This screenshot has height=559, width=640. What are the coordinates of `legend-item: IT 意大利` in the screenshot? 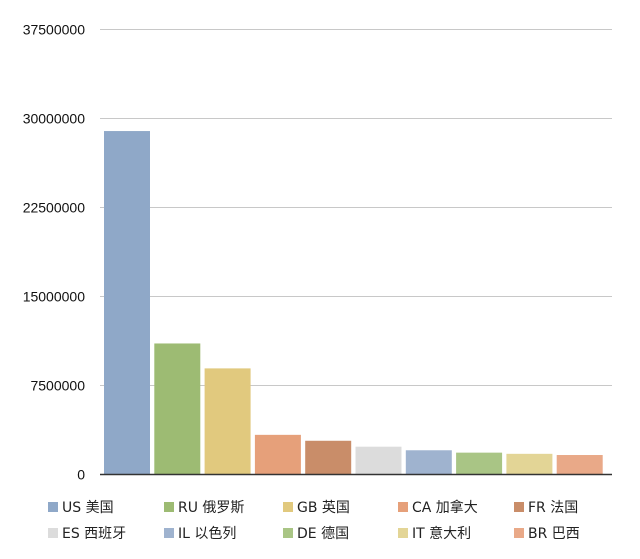 It's located at (434, 533).